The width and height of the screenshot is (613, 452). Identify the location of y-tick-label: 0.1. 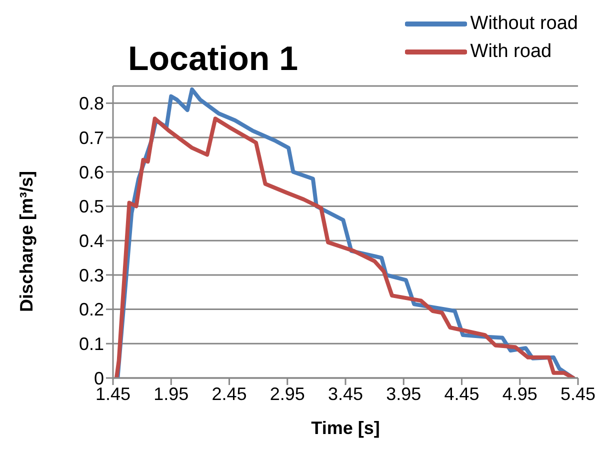
(91, 344).